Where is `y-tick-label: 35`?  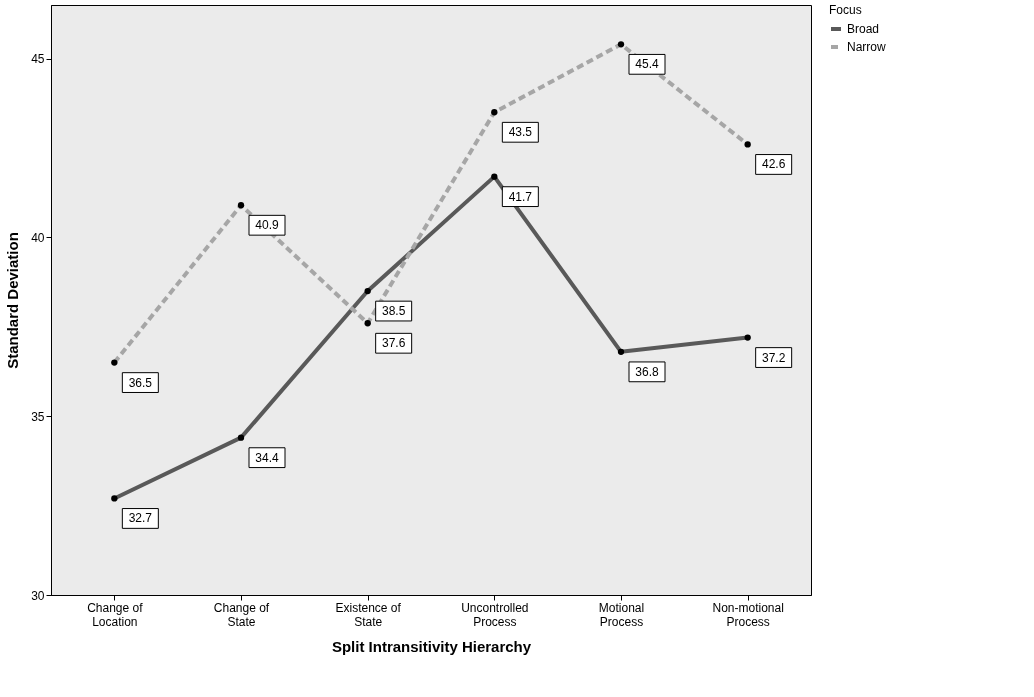 y-tick-label: 35 is located at coordinates (38, 416).